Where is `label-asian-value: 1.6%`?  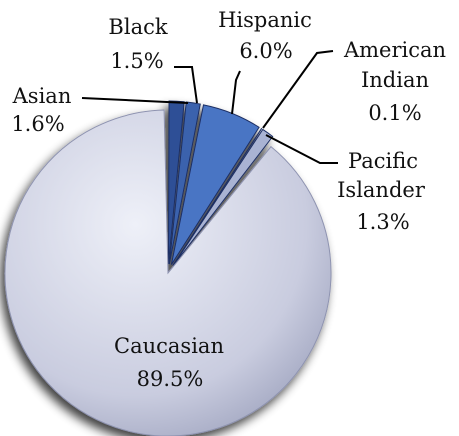
label-asian-value: 1.6% is located at coordinates (37, 124).